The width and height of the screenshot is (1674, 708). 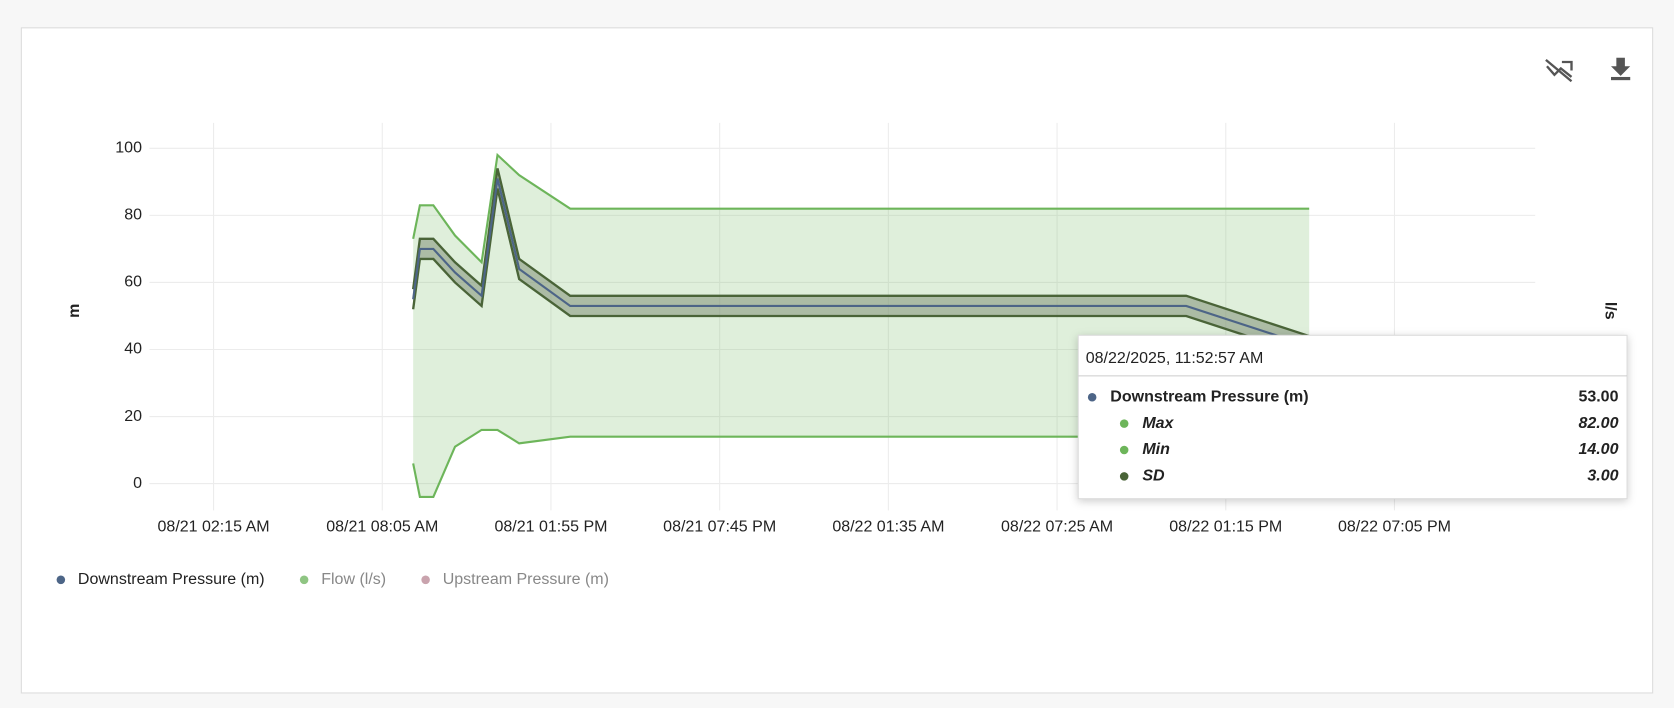 What do you see at coordinates (1175, 358) in the screenshot?
I see `tooltip-title: 08/22/2025, 11:52:57 AM` at bounding box center [1175, 358].